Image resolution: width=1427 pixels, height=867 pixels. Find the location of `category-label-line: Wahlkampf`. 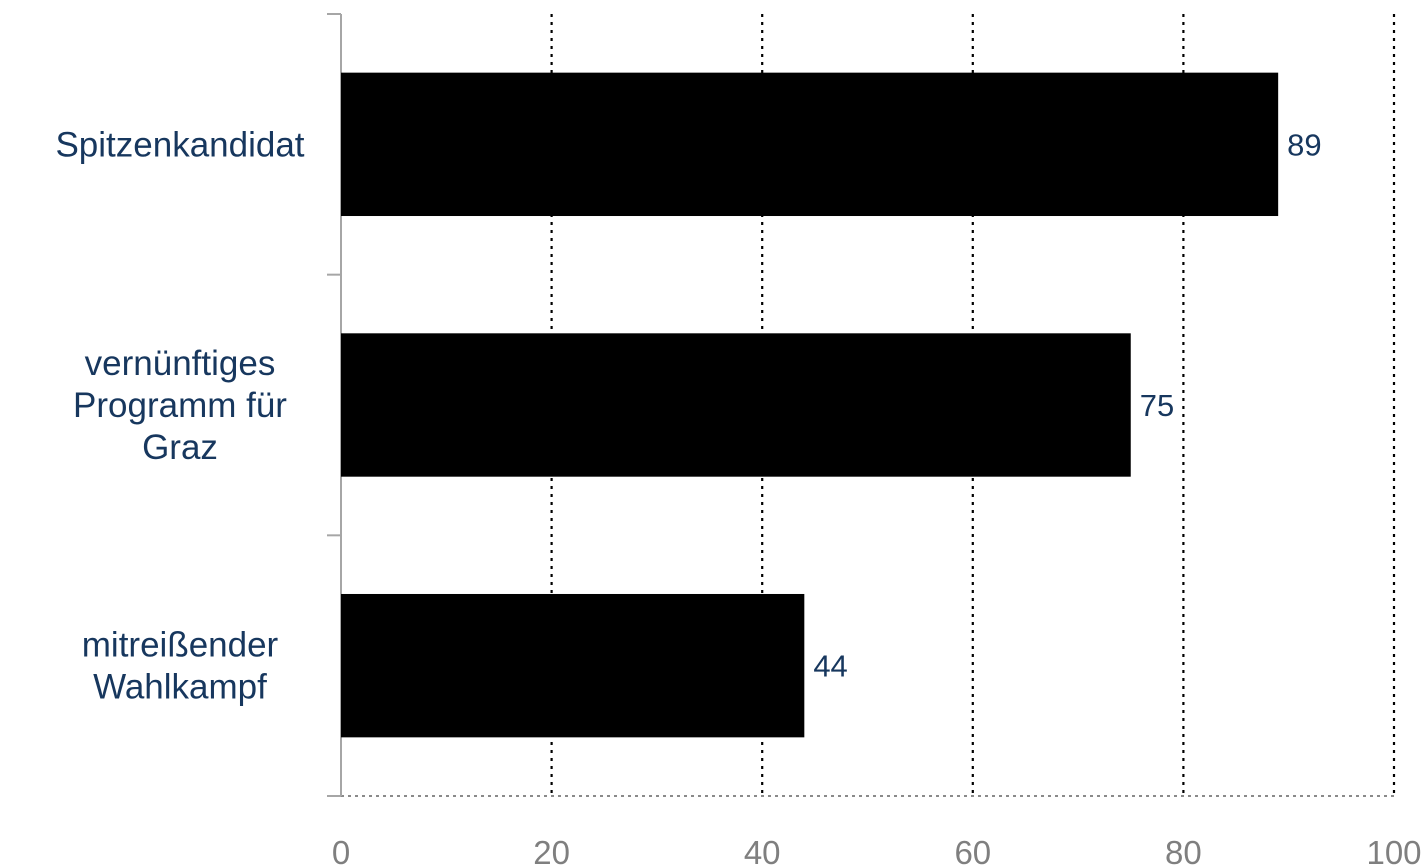

category-label-line: Wahlkampf is located at coordinates (180, 687).